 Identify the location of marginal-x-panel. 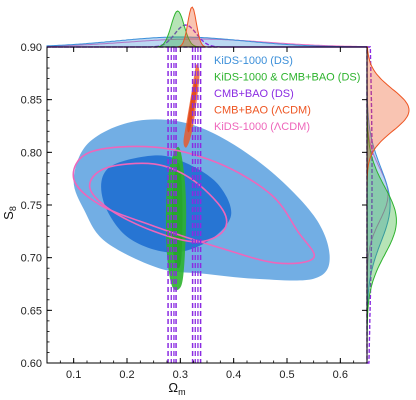
(207, 27).